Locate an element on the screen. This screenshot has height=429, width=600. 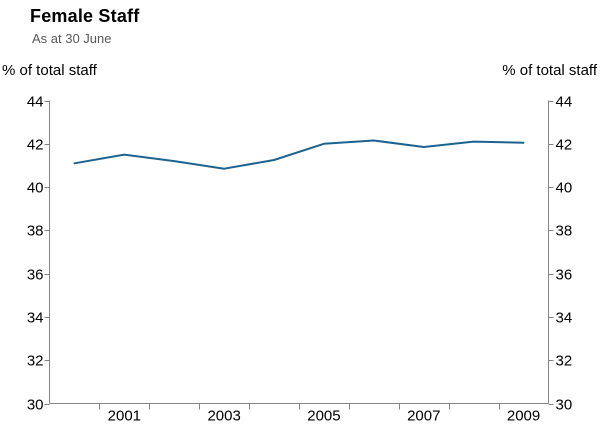
chart-title: Female Staff is located at coordinates (85, 16).